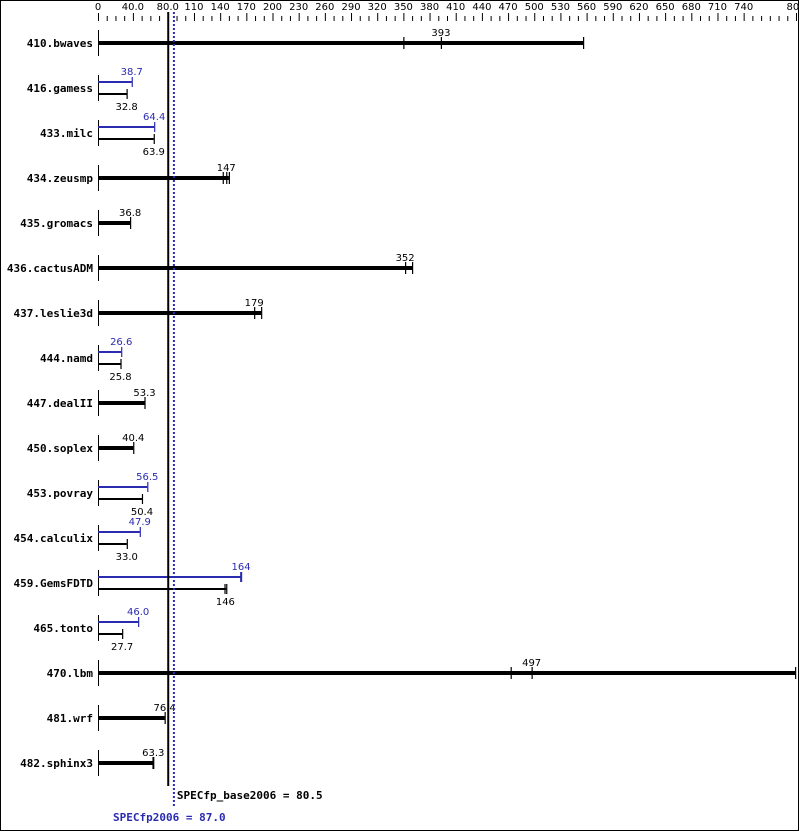  What do you see at coordinates (56, 763) in the screenshot?
I see `benchmark-label: 482.sphinx3` at bounding box center [56, 763].